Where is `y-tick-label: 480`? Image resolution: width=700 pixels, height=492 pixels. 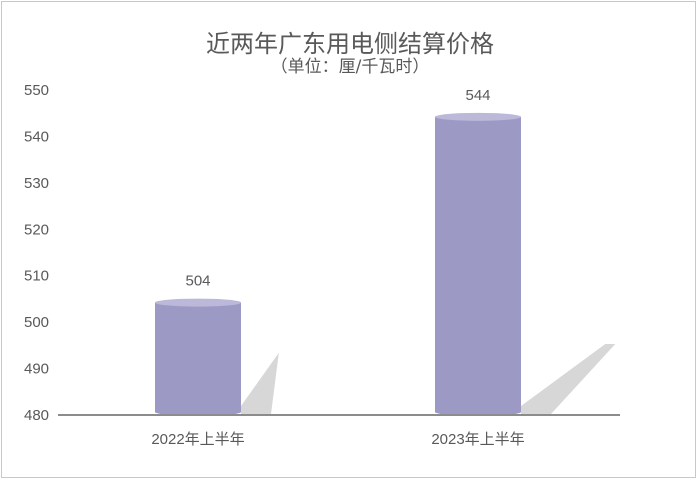
y-tick-label: 480 is located at coordinates (36, 415).